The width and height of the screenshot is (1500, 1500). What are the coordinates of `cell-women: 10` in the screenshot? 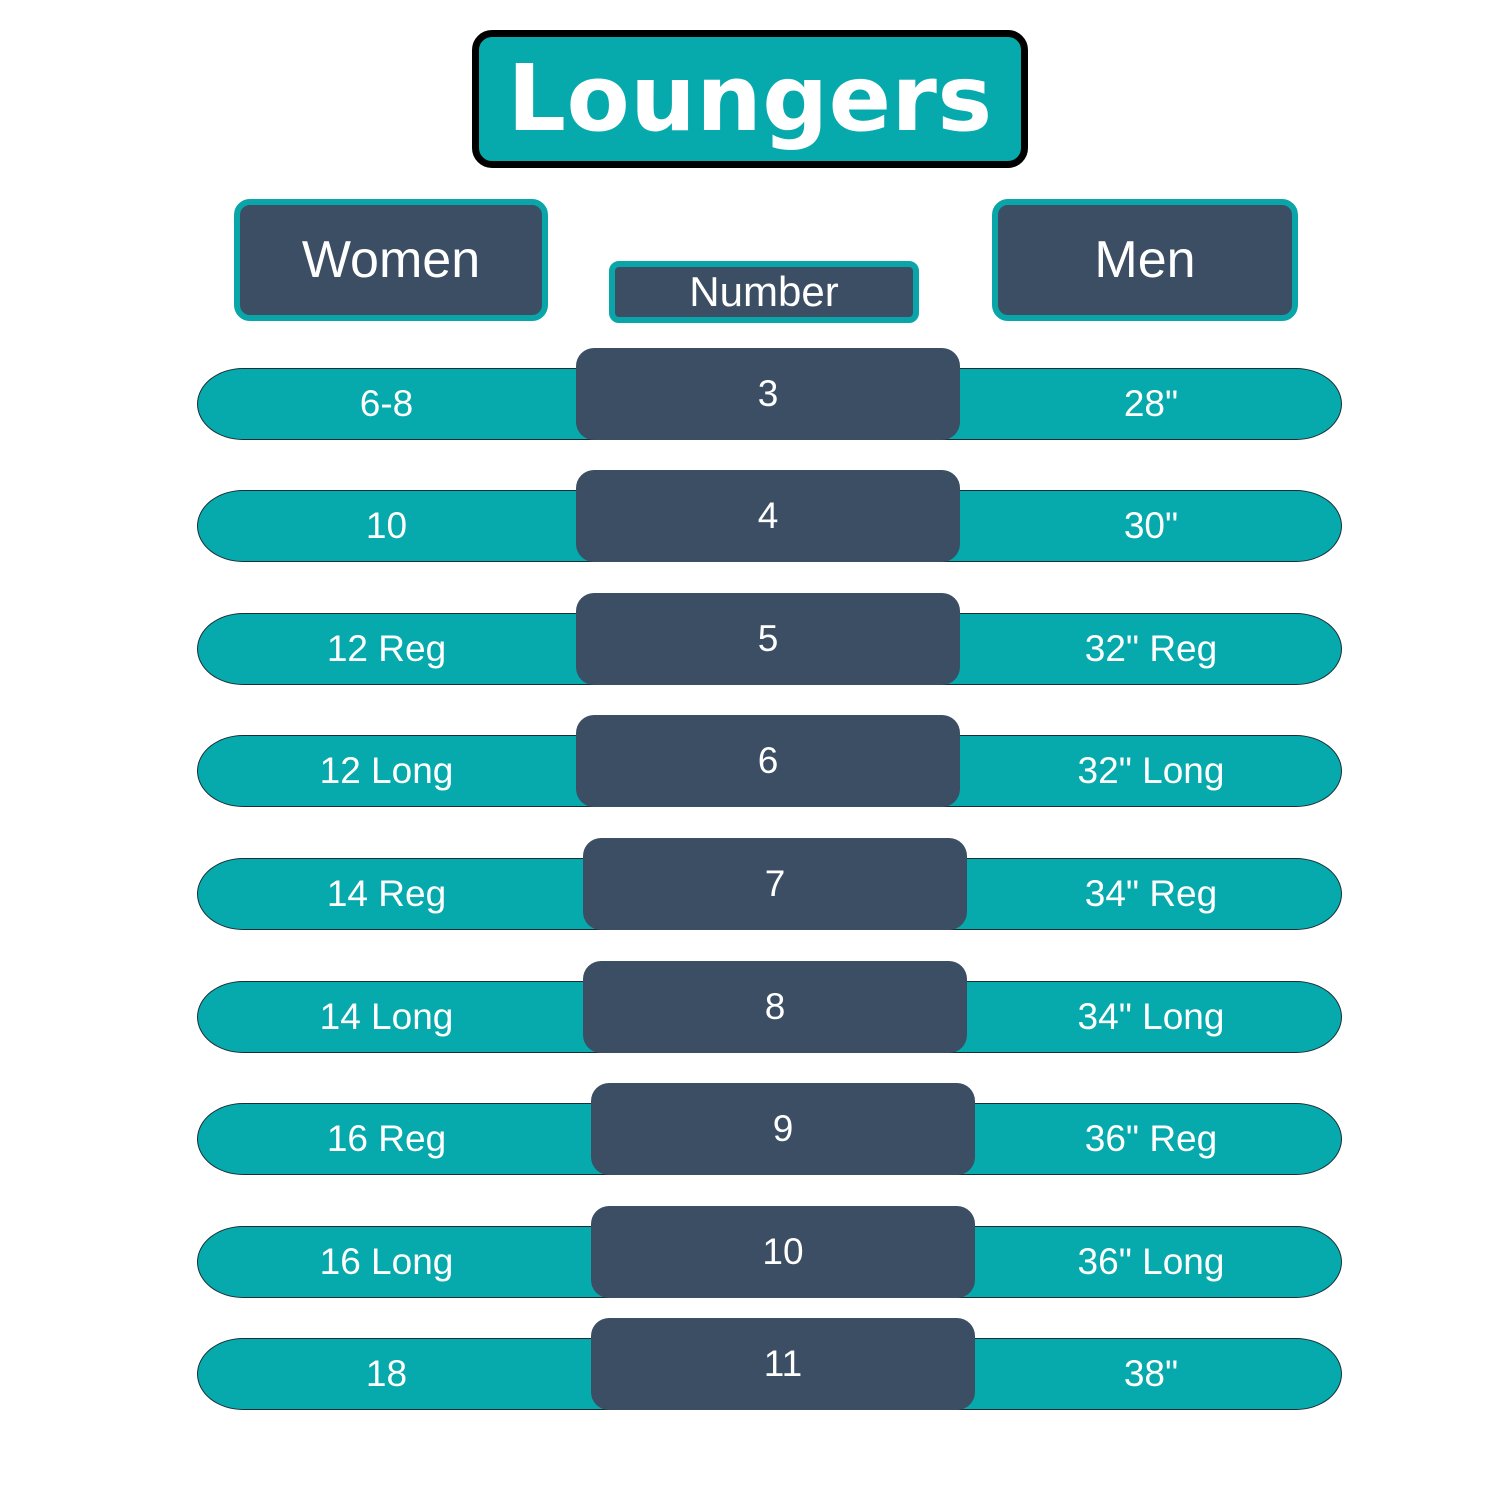 It's located at (386, 525).